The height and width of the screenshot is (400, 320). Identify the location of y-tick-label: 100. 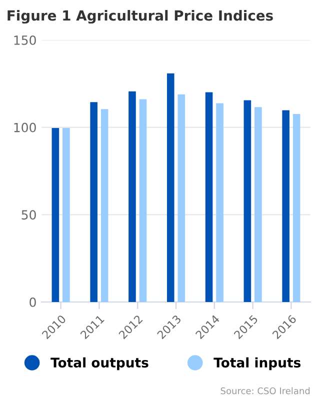
(25, 127).